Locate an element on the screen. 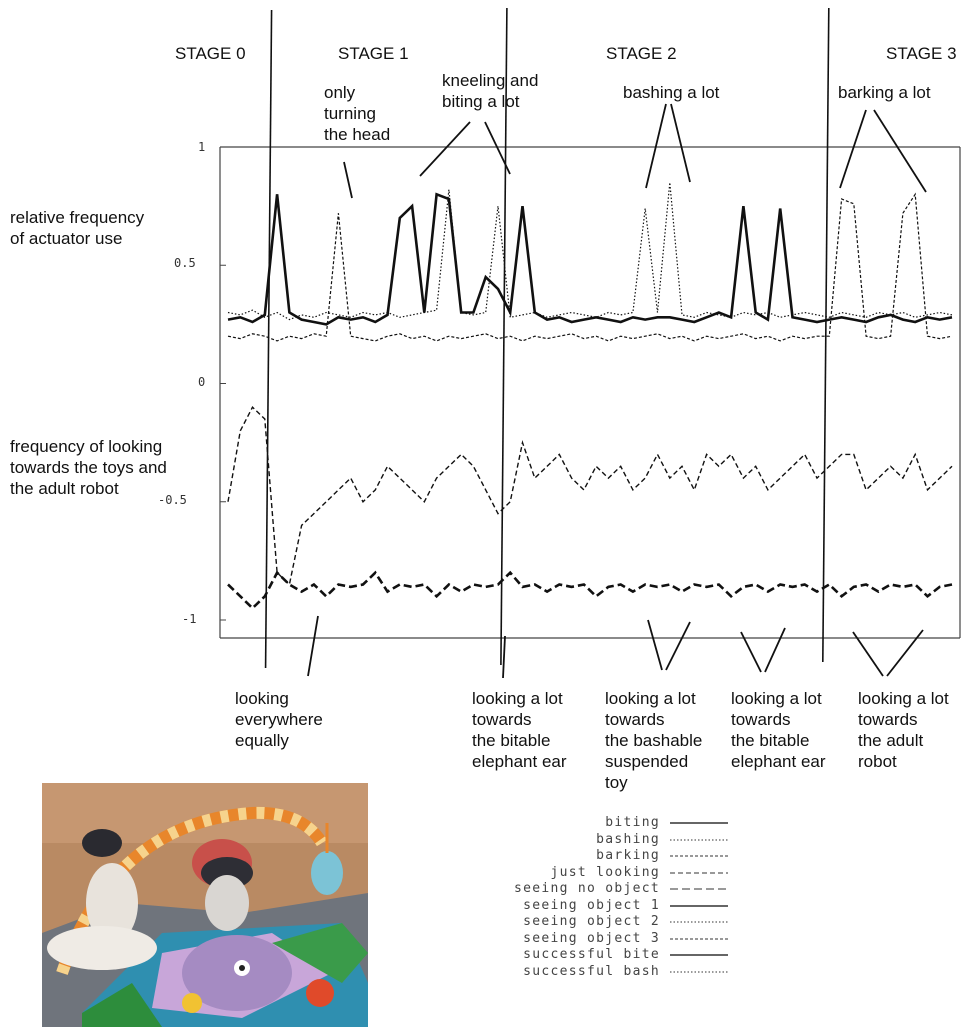 The image size is (970, 1032). arrow-bashable-left is located at coordinates (655, 645).